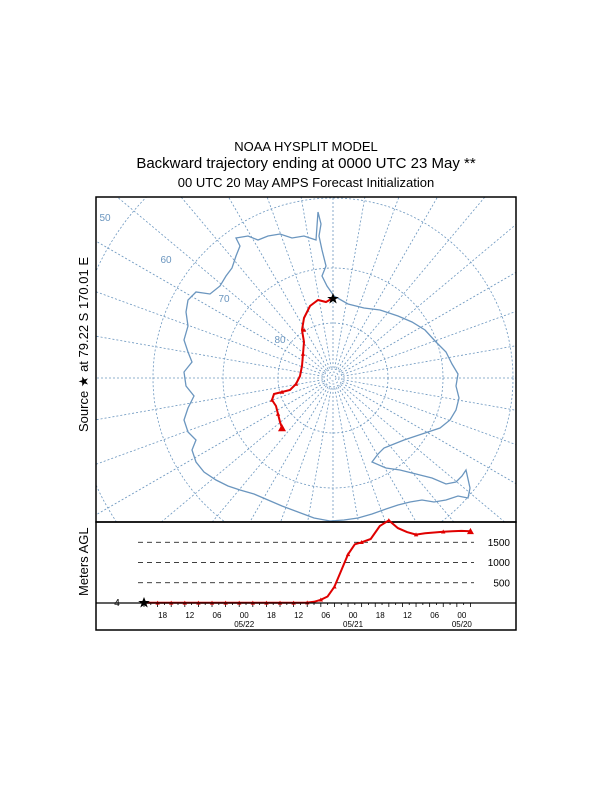  I want to click on pole-circle, so click(333, 378).